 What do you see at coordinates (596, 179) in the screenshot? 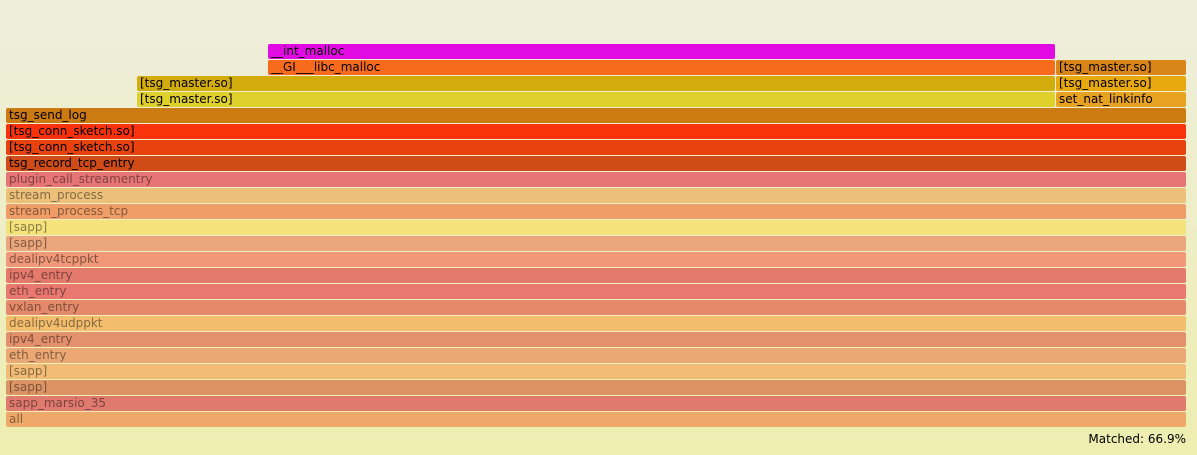
I see `flame-frame: plugin_call_streamentry` at bounding box center [596, 179].